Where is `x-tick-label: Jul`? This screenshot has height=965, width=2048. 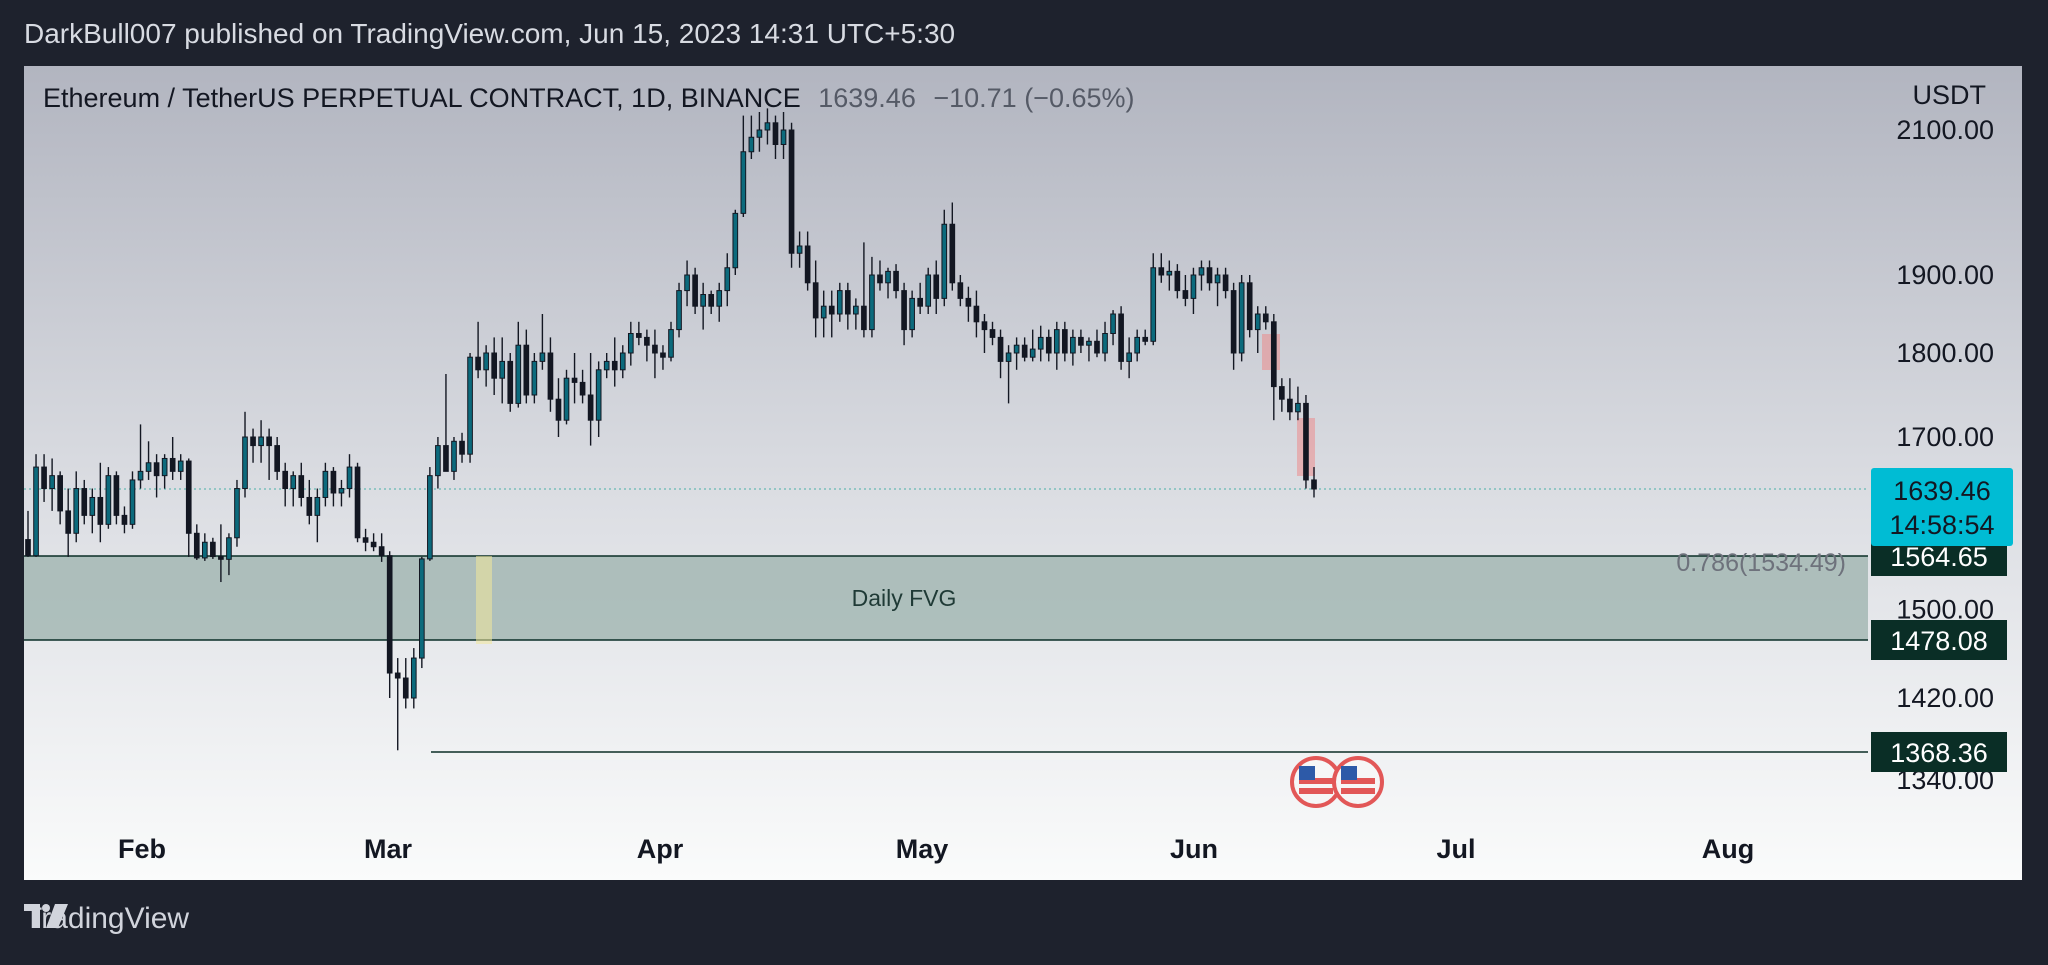 x-tick-label: Jul is located at coordinates (1455, 849).